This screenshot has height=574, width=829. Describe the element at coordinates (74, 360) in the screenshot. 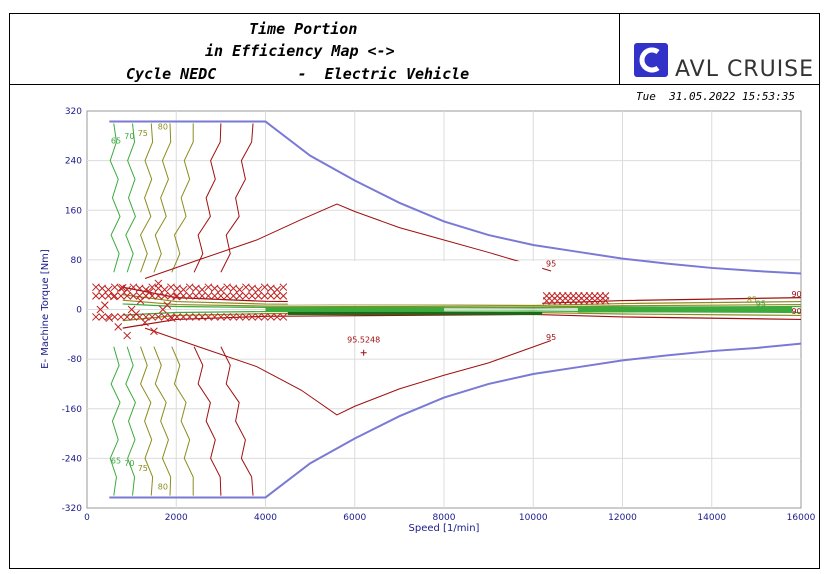

I see `y-tick-label: -80` at that location.